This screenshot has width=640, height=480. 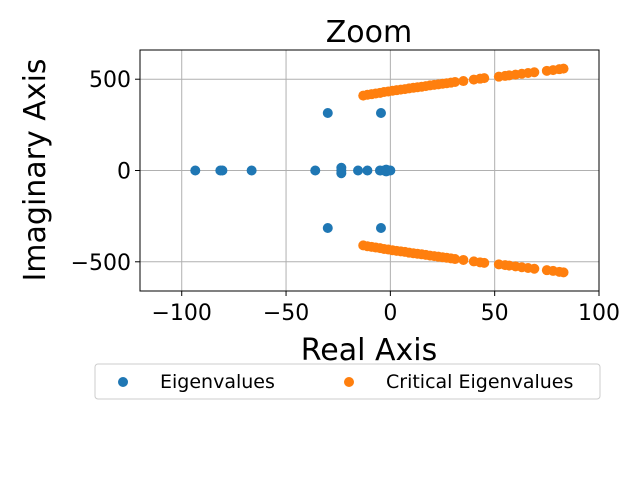 What do you see at coordinates (35, 169) in the screenshot?
I see `y-axis-label: Imaginary Axis` at bounding box center [35, 169].